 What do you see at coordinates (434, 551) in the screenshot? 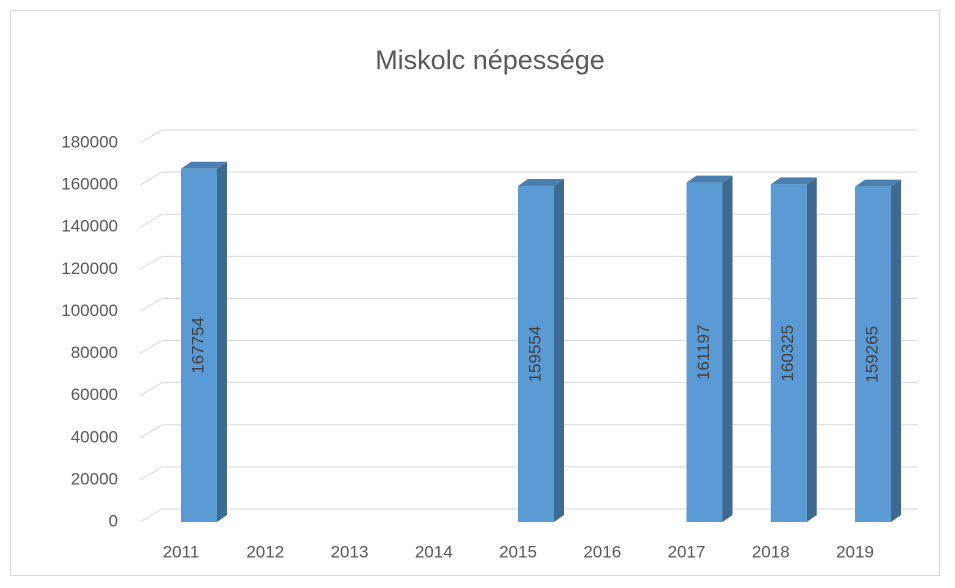
I see `x-tick-label: 2014` at bounding box center [434, 551].